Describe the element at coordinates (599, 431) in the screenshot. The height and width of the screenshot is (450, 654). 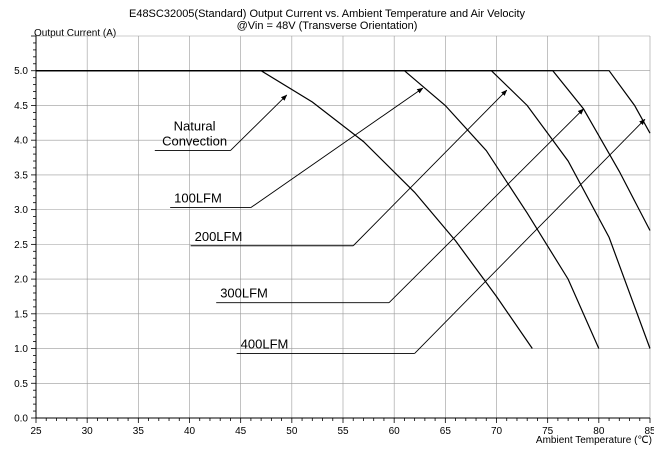
I see `x-tick-label: 80` at that location.